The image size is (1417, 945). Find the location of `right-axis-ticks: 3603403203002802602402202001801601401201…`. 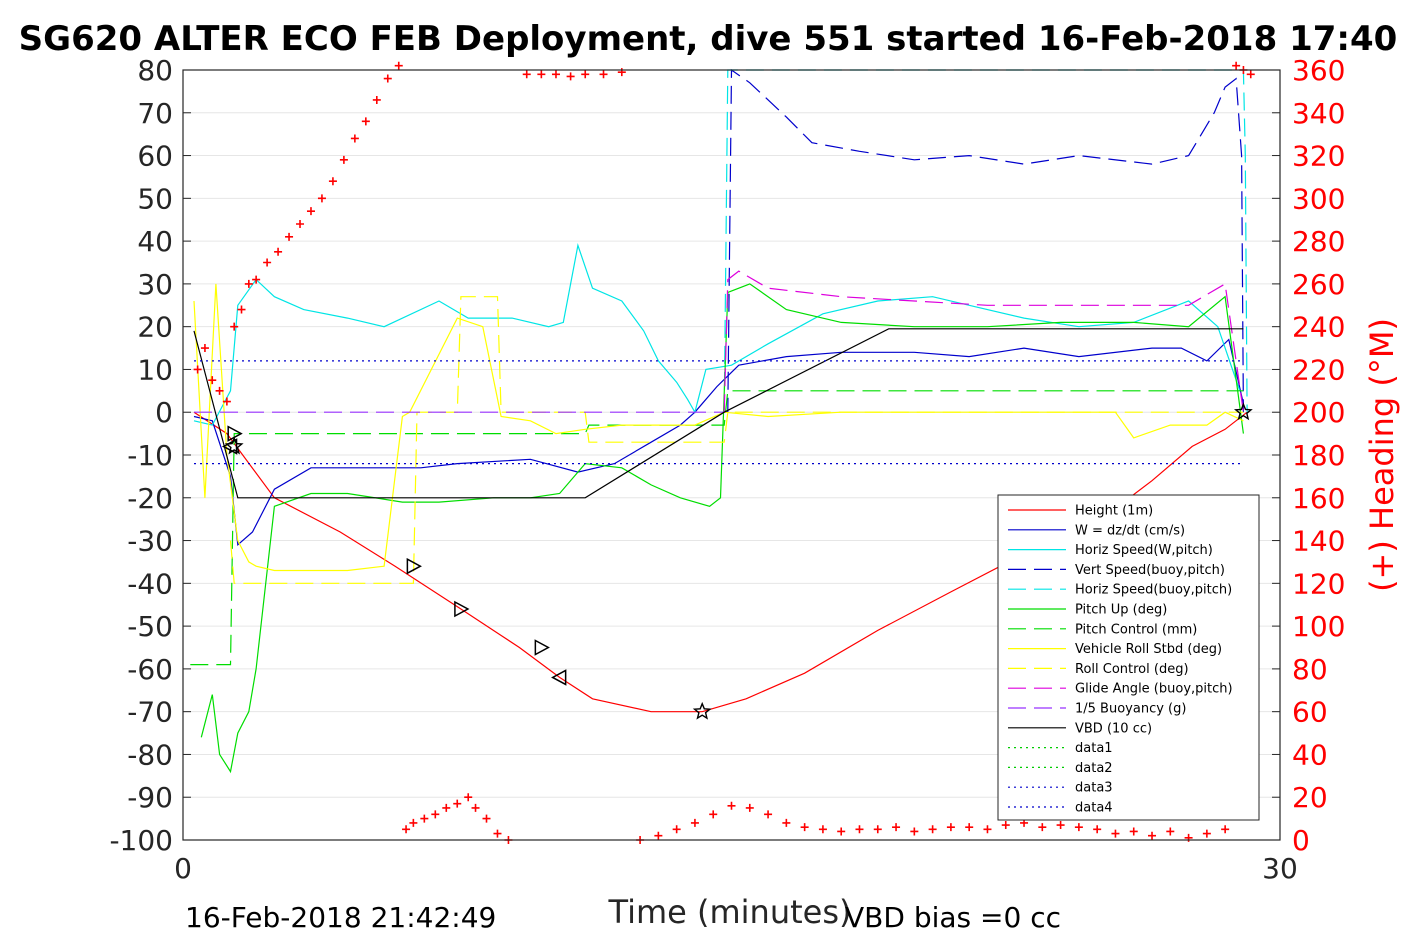

right-axis-ticks: 3603403203002802602402202001801601401201… is located at coordinates (1308, 455).